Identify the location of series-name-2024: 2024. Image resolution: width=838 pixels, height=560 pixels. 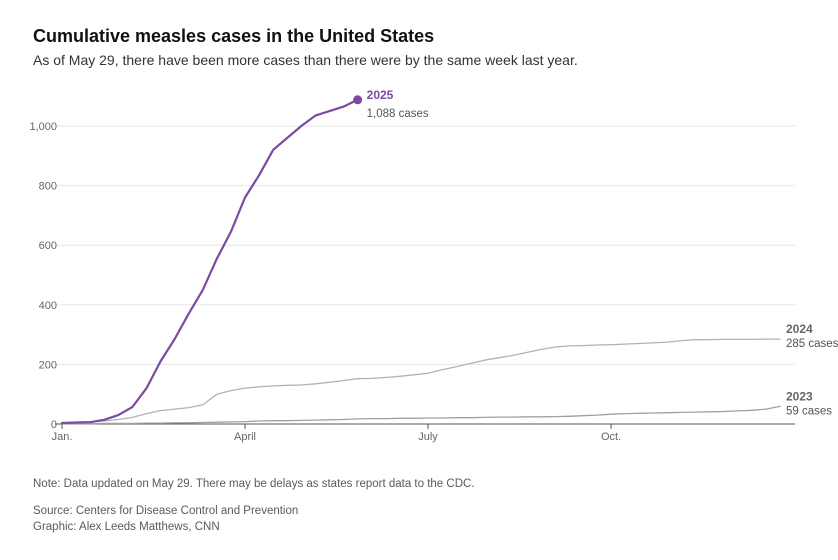
(799, 329).